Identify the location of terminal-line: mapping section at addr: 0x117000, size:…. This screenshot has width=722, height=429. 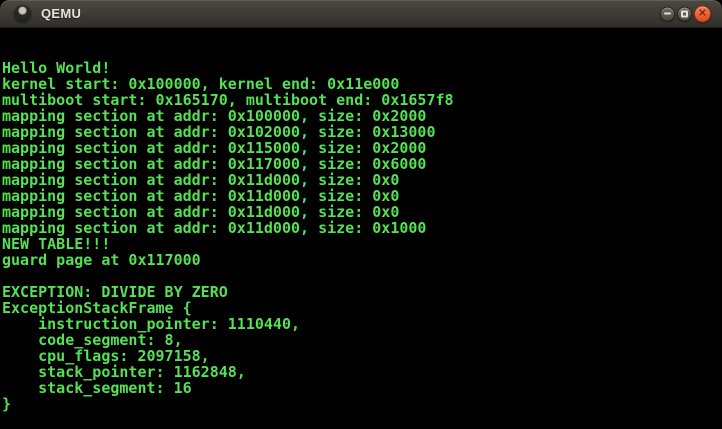
(214, 164).